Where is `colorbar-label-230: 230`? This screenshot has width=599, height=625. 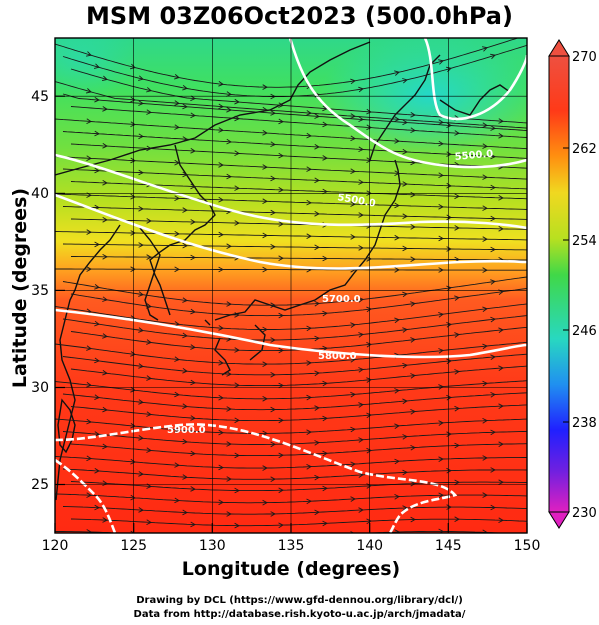
colorbar-label-230: 230 is located at coordinates (584, 513).